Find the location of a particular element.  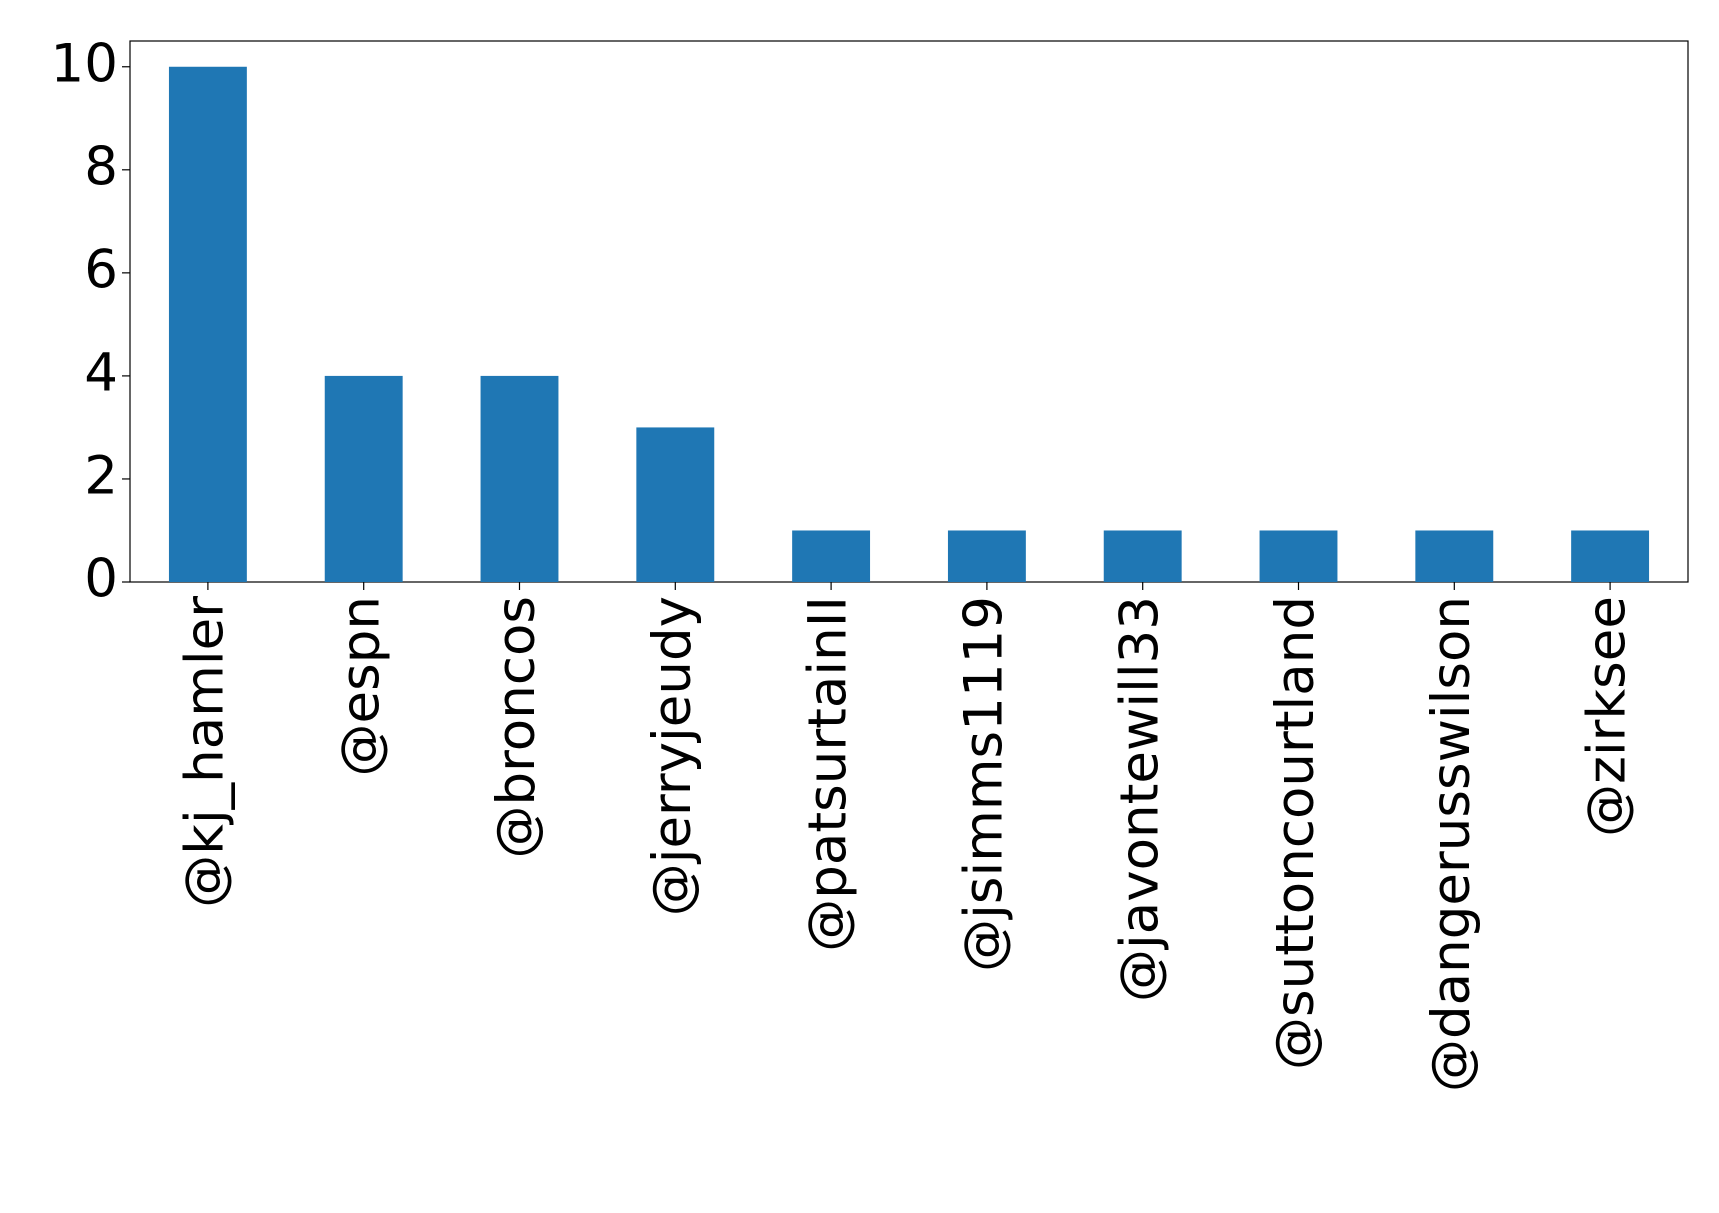

y-tick-label: 10 is located at coordinates (84, 63).